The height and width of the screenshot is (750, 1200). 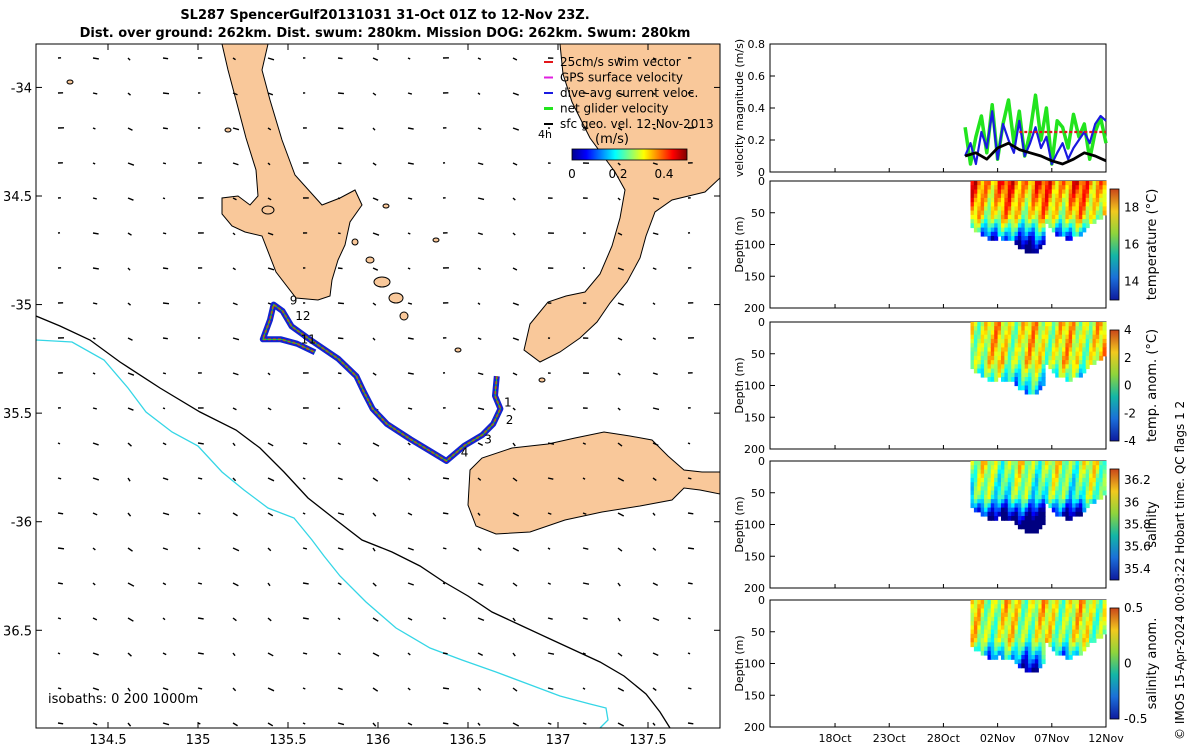 What do you see at coordinates (629, 154) in the screenshot?
I see `speed-colorbar` at bounding box center [629, 154].